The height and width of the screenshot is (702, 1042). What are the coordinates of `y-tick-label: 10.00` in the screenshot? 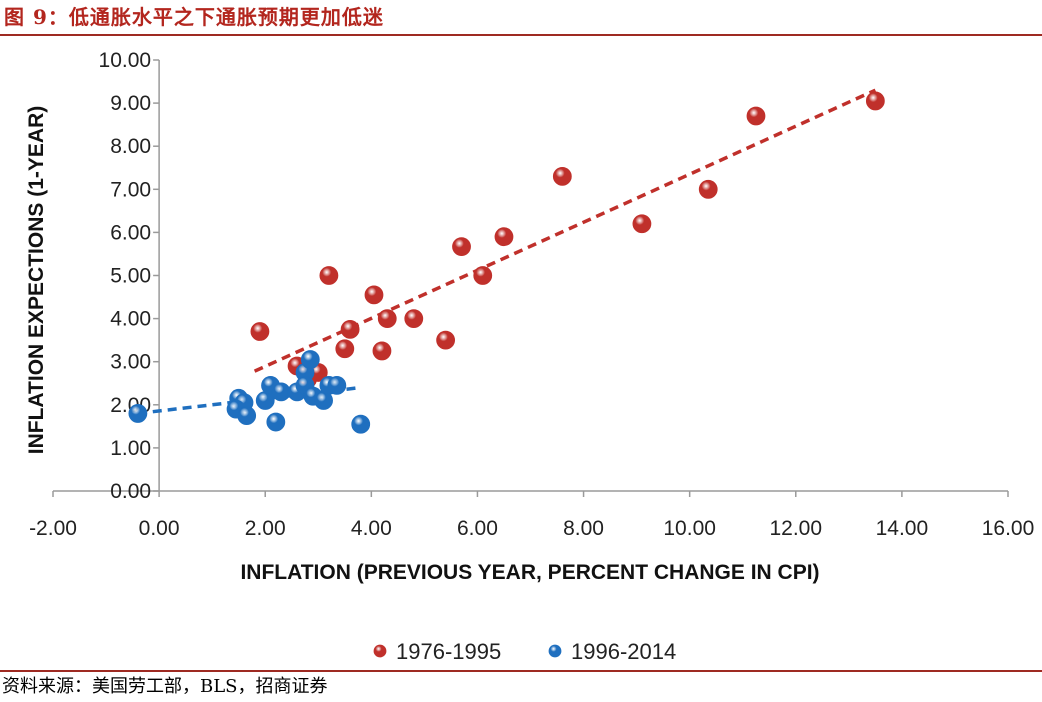 It's located at (125, 60).